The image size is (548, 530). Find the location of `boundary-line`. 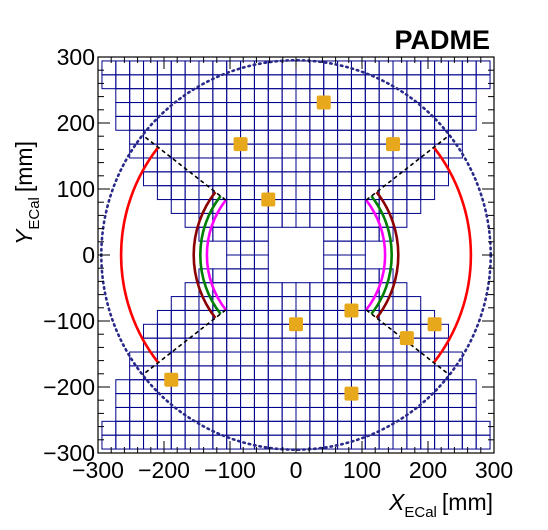

boundary-line is located at coordinates (184, 167).